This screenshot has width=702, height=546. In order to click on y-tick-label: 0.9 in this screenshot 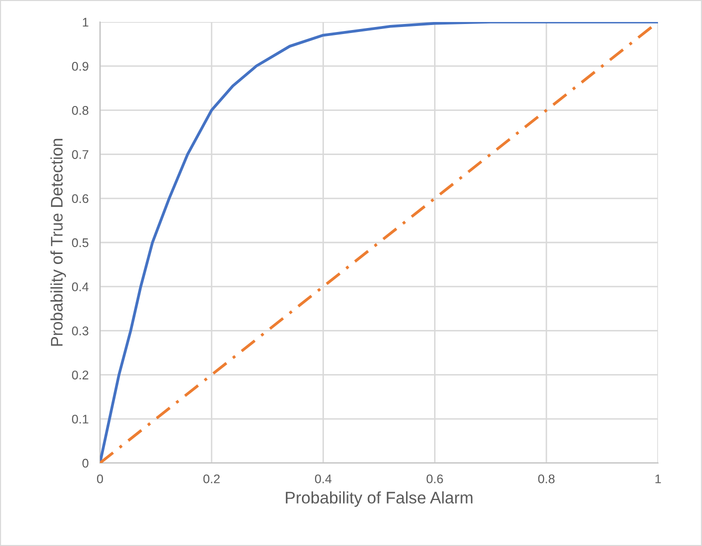, I will do `click(80, 66)`.